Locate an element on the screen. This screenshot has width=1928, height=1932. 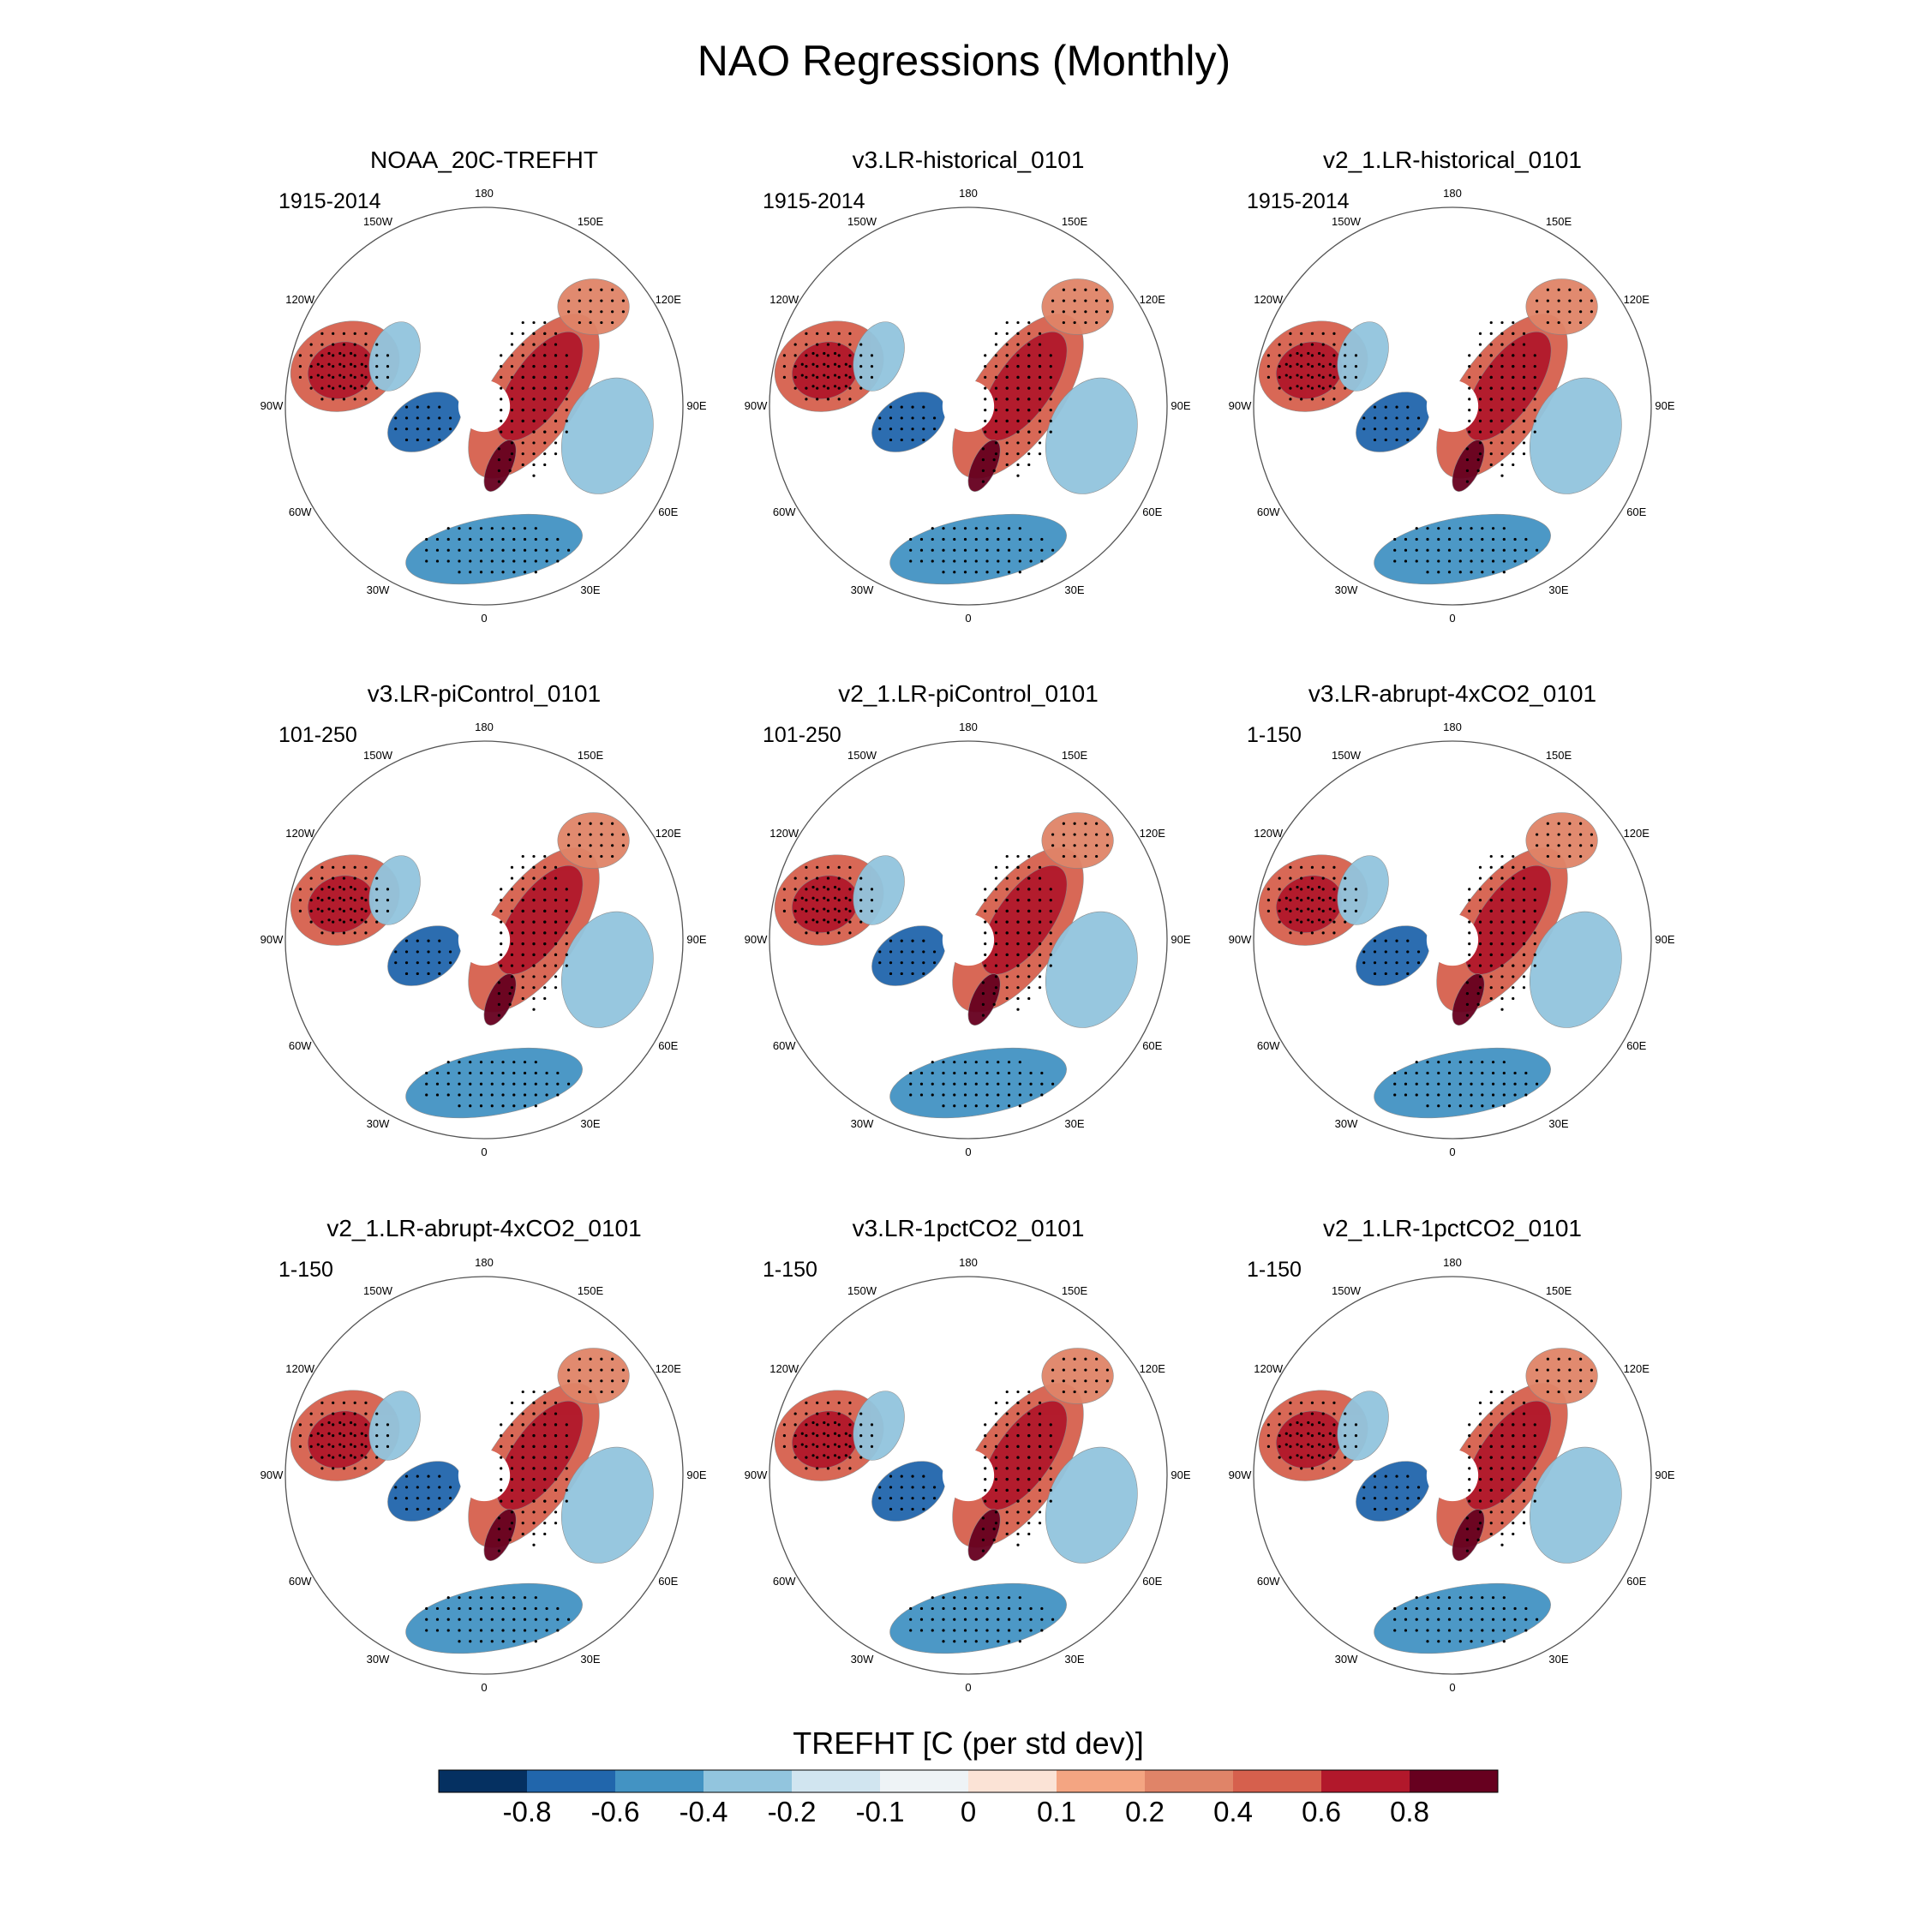
anomaly-field is located at coordinates (484, 1475).